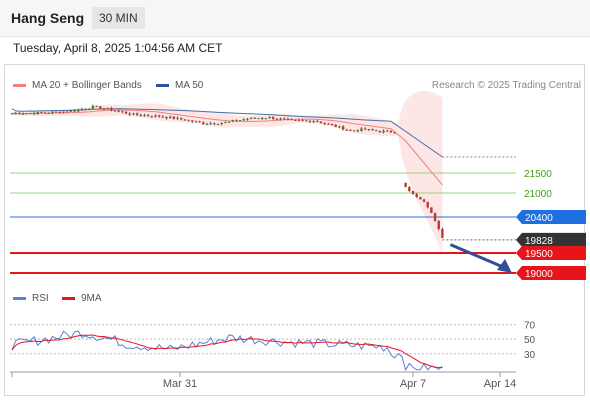 This screenshot has width=590, height=400. I want to click on level-label-19000: 19000, so click(539, 274).